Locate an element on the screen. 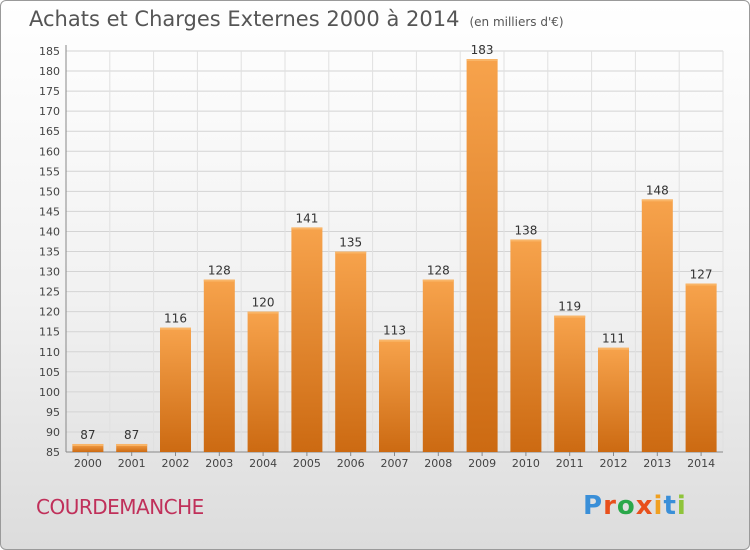 The width and height of the screenshot is (750, 550). y-tick-label: 165 is located at coordinates (49, 131).